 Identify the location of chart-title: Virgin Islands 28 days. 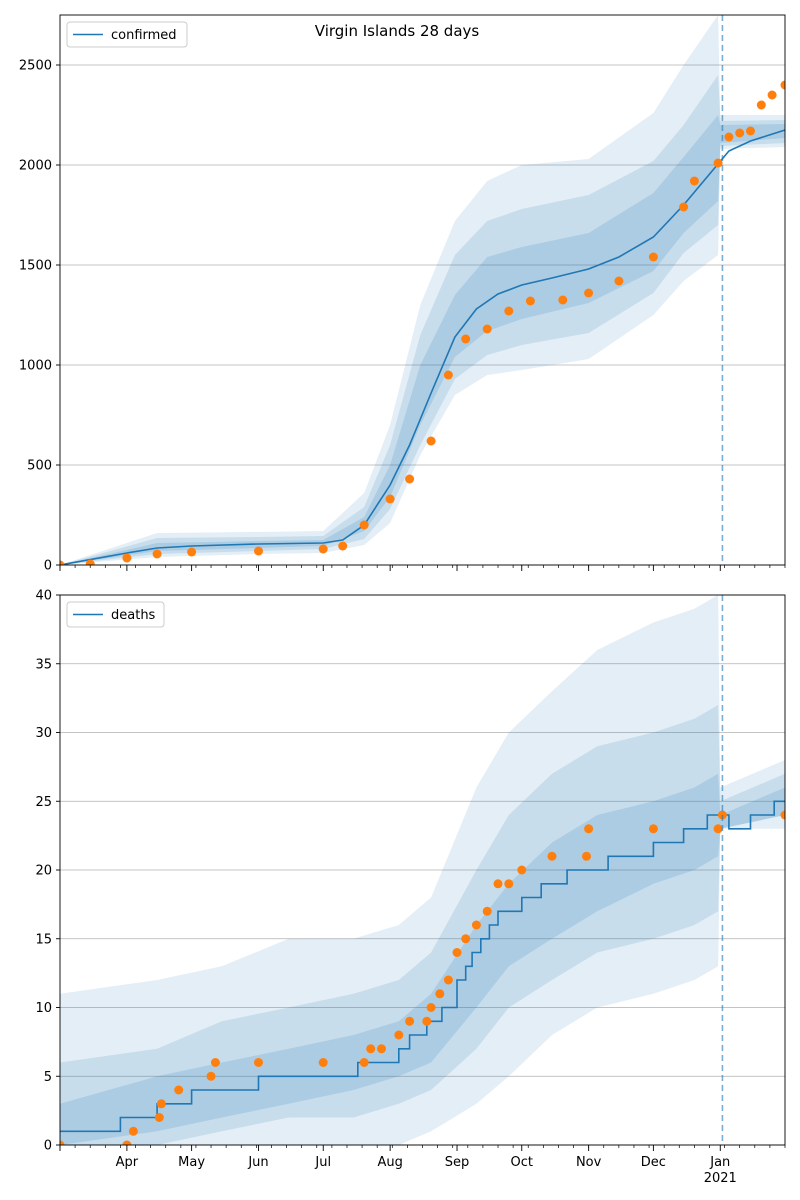
(397, 31).